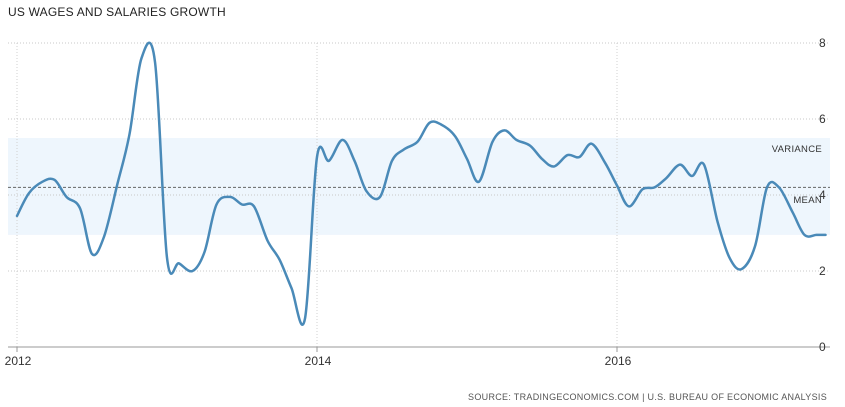  I want to click on variance-label: VARIANCE, so click(797, 149).